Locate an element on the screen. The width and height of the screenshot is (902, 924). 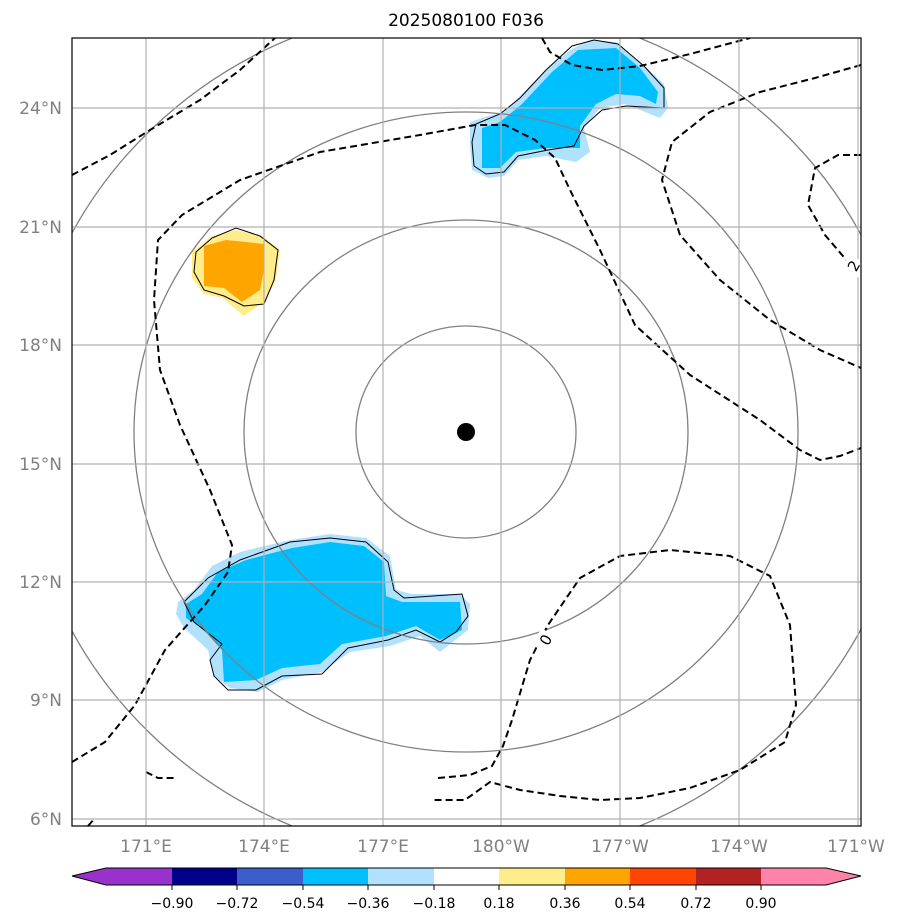
colorbar-label-4: −0.36 is located at coordinates (368, 904).